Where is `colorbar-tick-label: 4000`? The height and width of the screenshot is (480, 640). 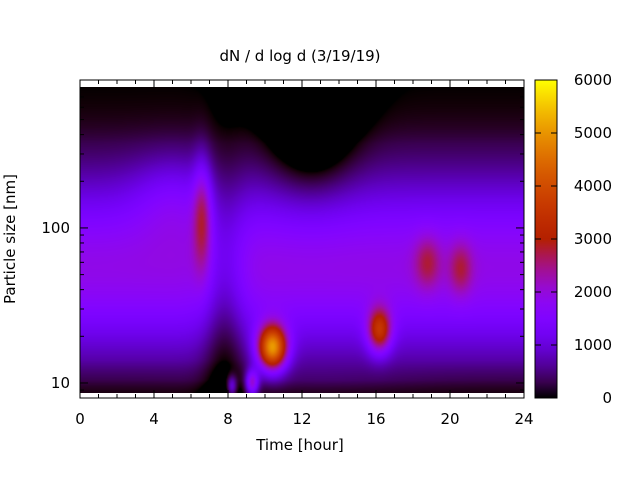
colorbar-tick-label: 4000 is located at coordinates (593, 186).